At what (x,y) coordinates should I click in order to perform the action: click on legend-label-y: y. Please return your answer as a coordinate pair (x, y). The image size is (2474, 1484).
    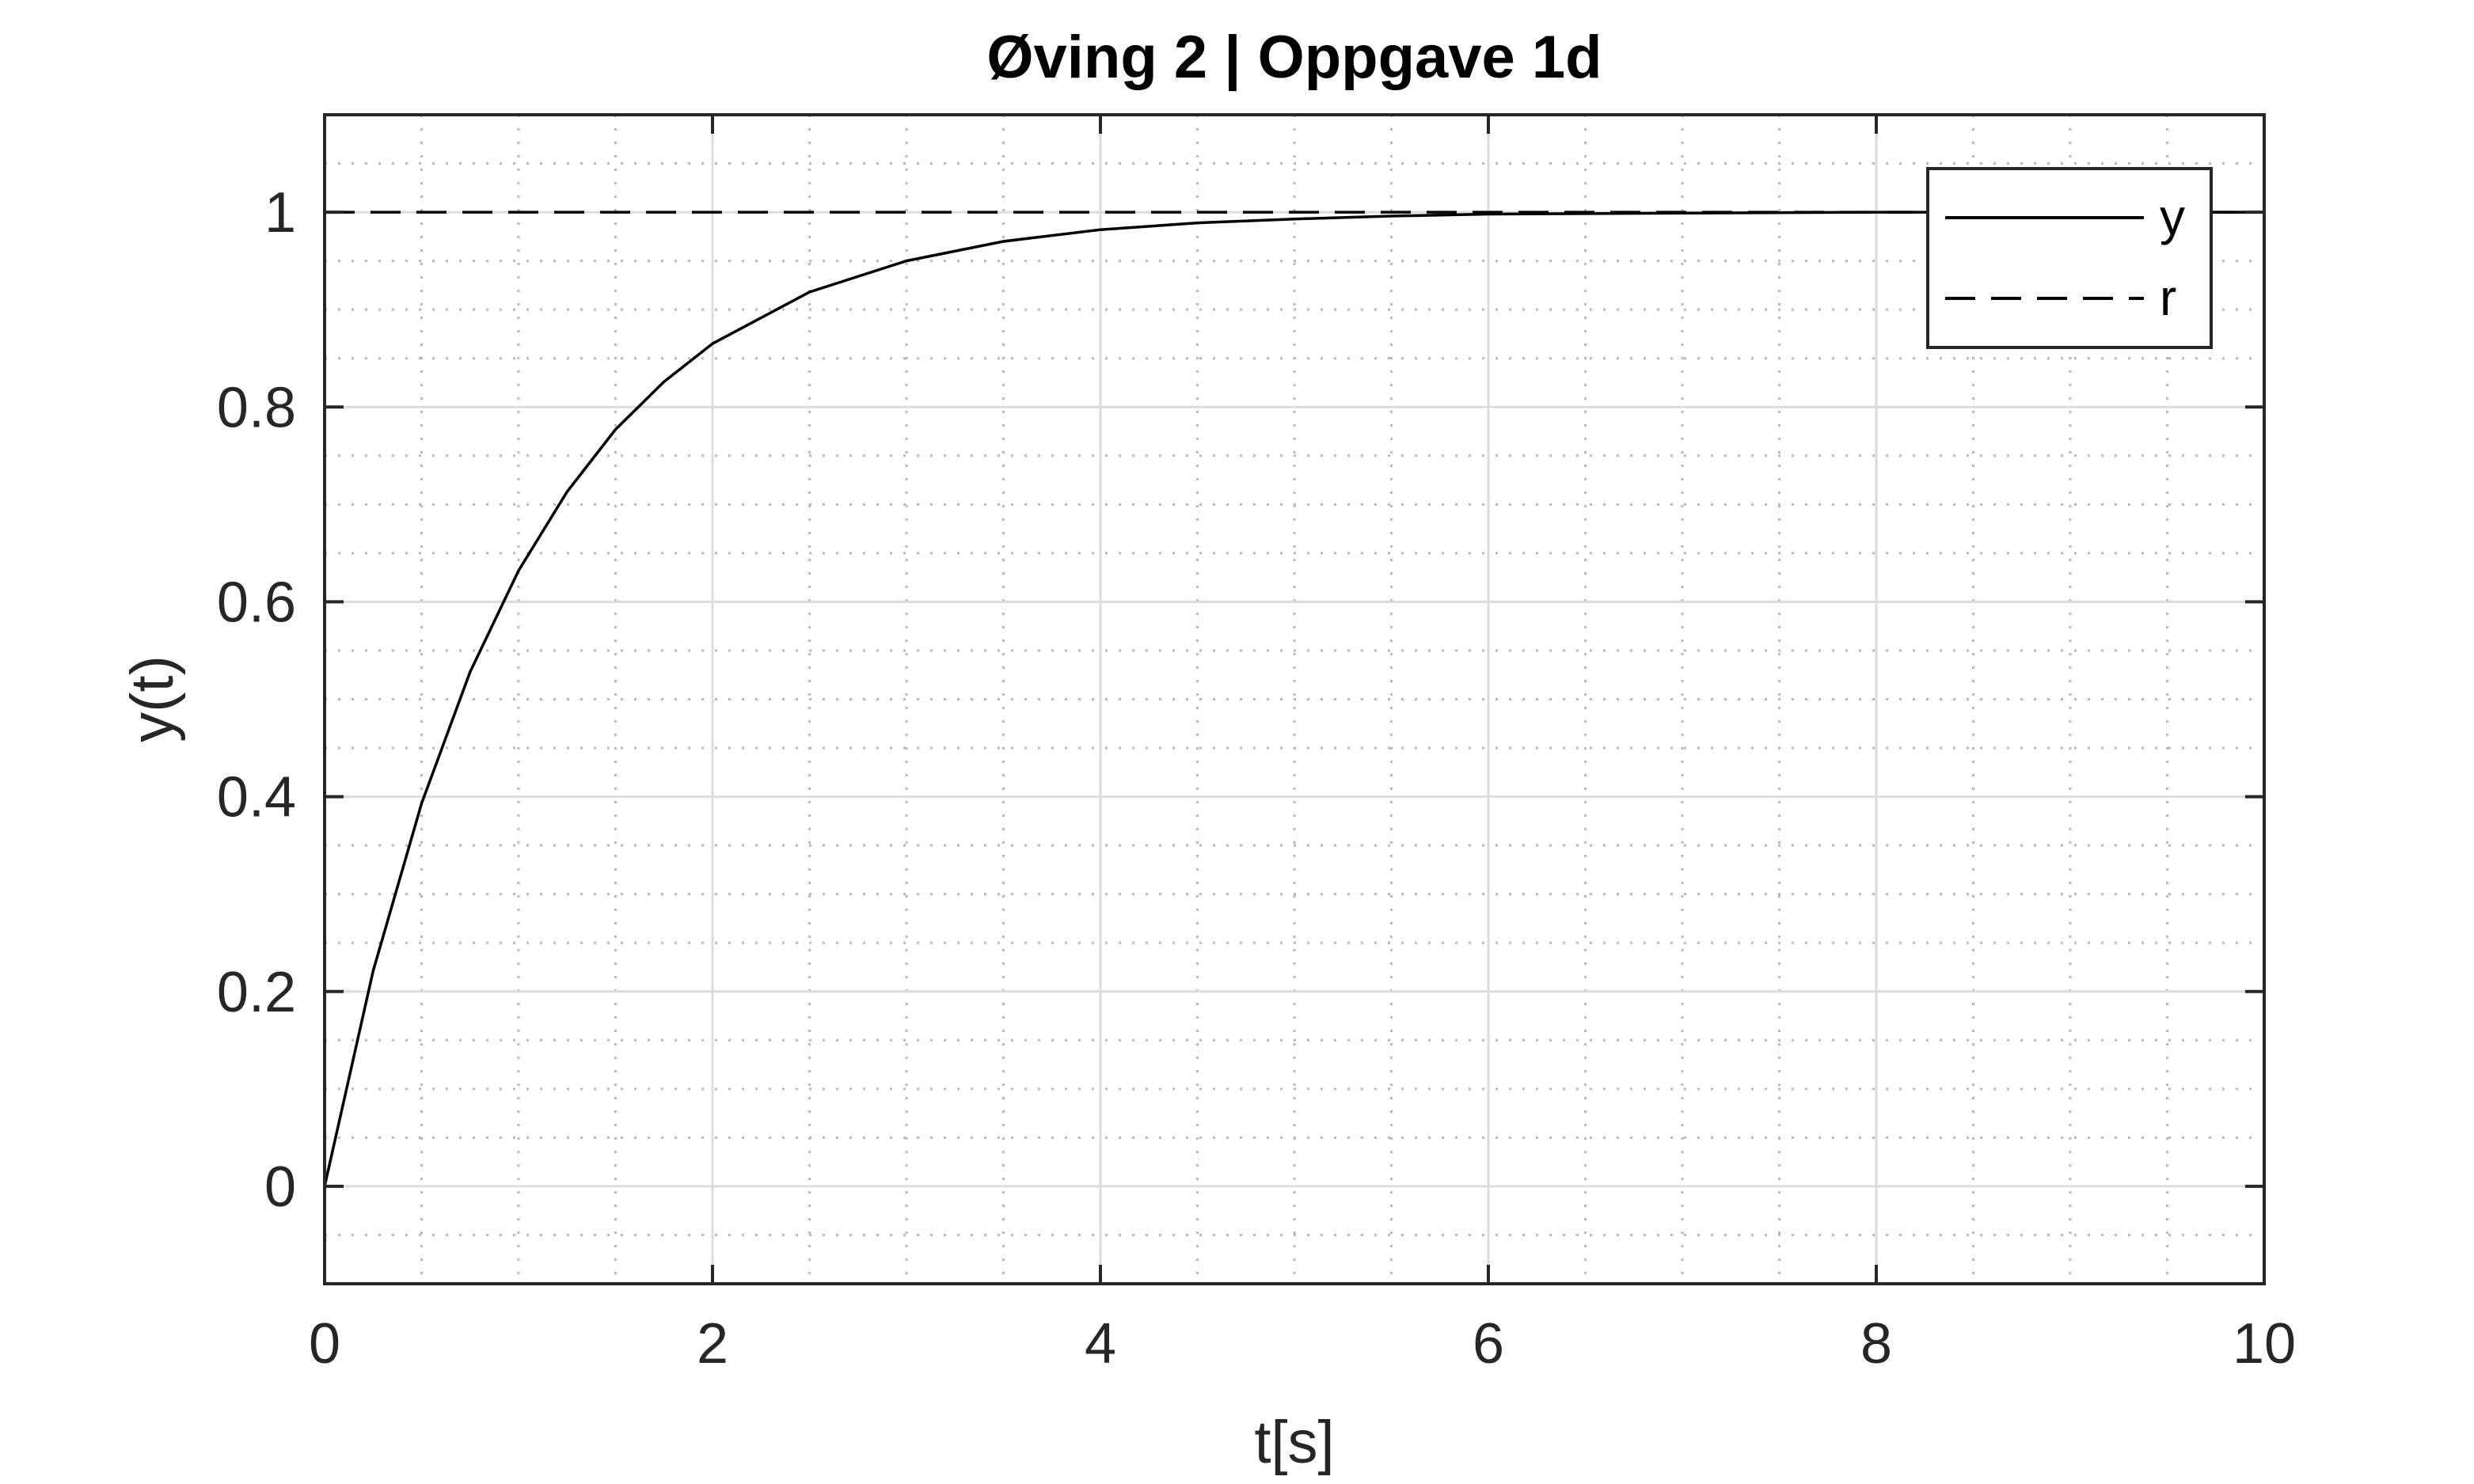
    Looking at the image, I should click on (2172, 216).